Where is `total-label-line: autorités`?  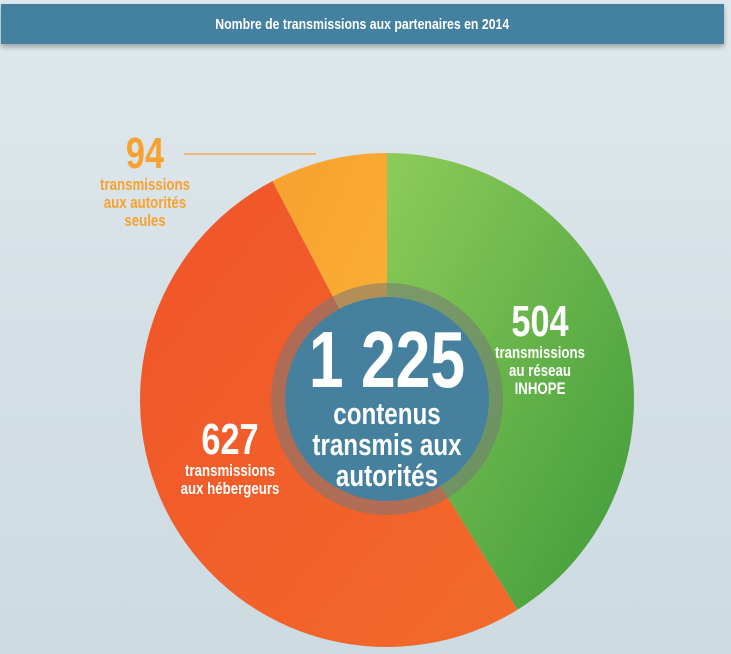 total-label-line: autorités is located at coordinates (387, 475).